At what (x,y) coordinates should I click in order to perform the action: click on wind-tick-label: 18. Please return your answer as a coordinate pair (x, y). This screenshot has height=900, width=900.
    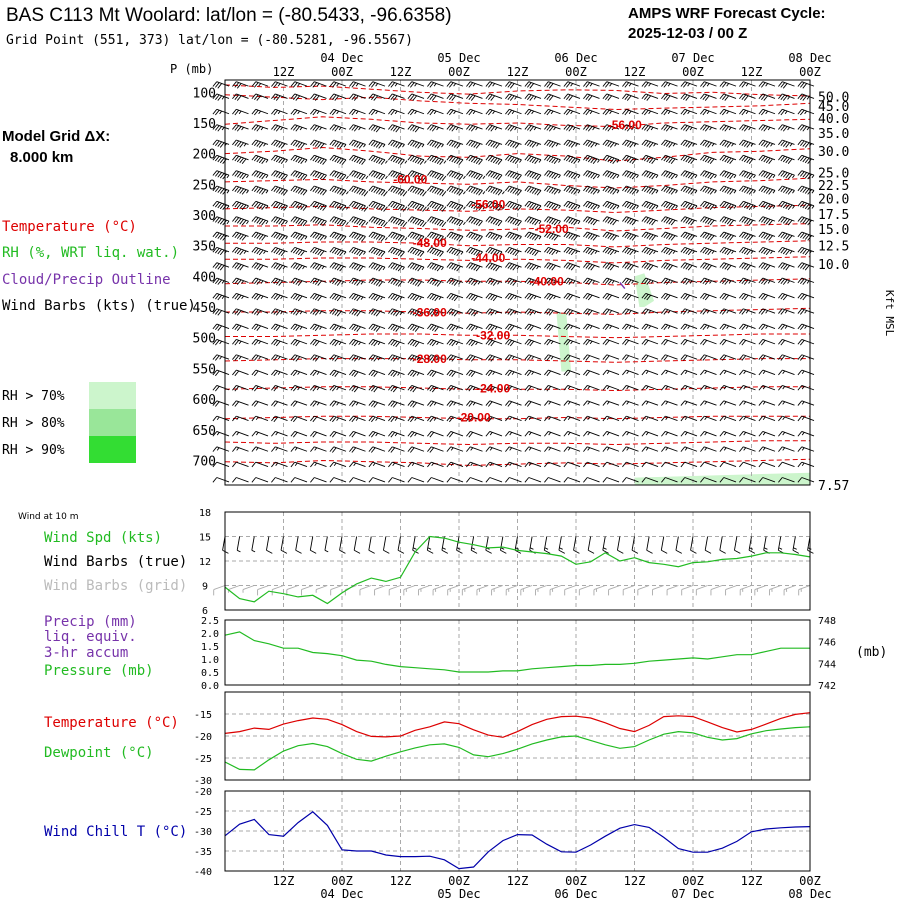
    Looking at the image, I should click on (205, 513).